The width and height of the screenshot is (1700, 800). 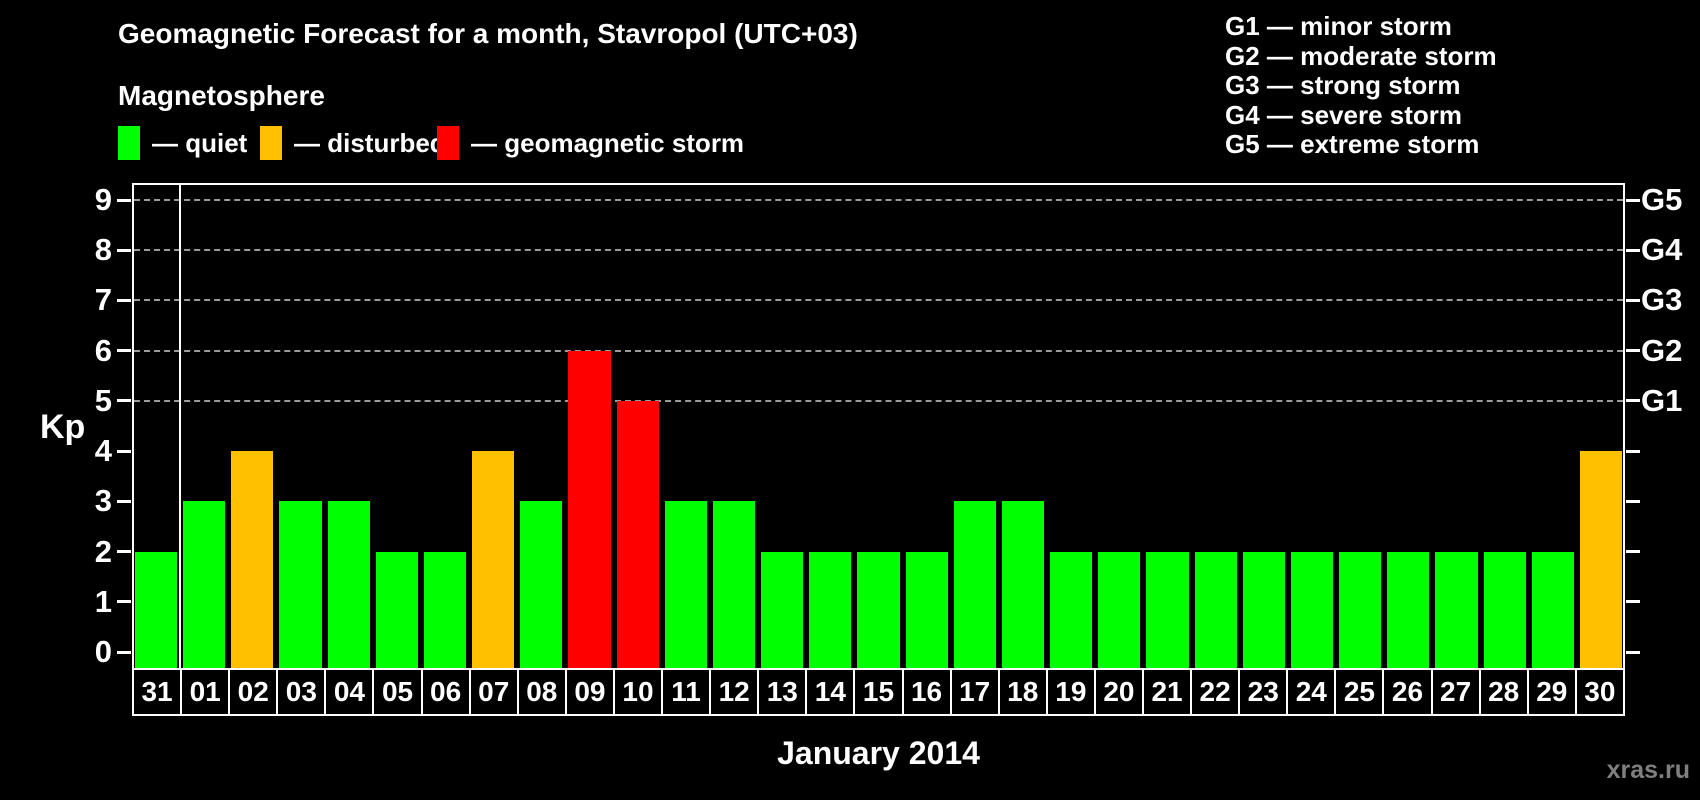 What do you see at coordinates (1662, 300) in the screenshot?
I see `g-scale-label-g3: G3` at bounding box center [1662, 300].